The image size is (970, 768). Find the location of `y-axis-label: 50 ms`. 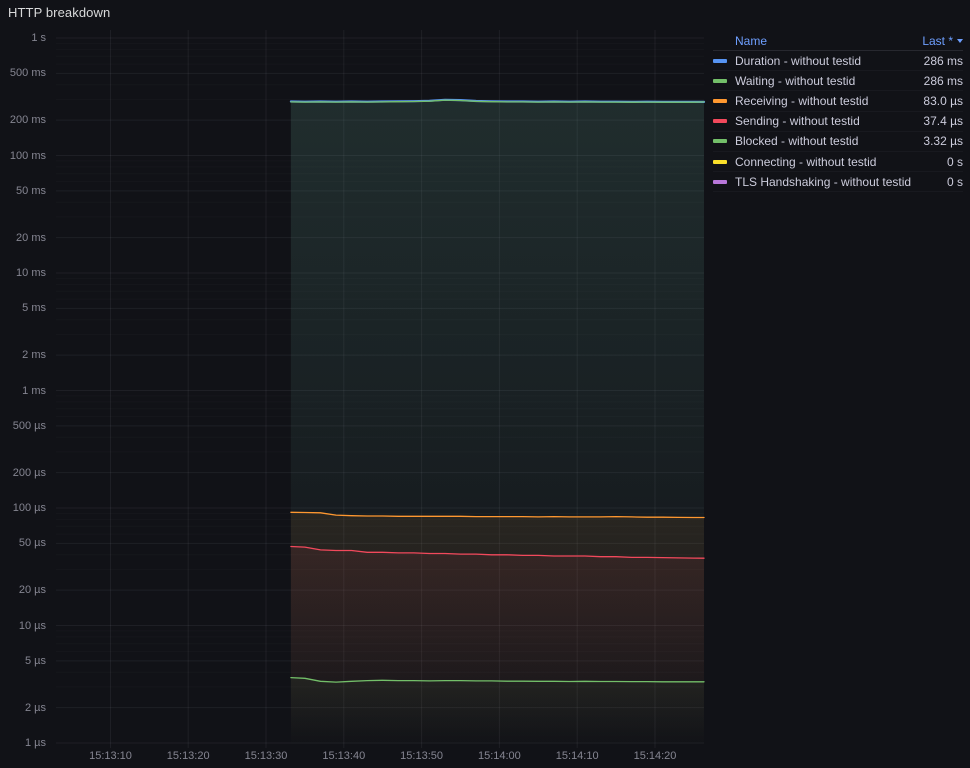

y-axis-label: 50 ms is located at coordinates (31, 190).